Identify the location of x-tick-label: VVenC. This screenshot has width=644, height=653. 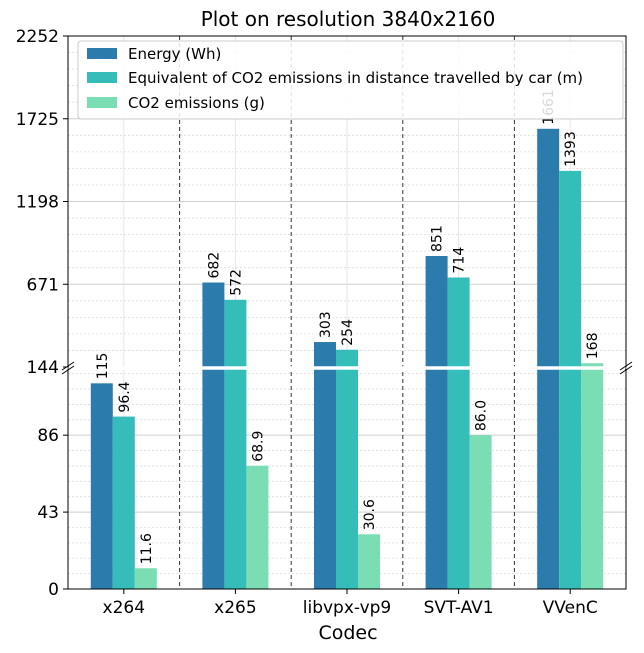
(570, 608).